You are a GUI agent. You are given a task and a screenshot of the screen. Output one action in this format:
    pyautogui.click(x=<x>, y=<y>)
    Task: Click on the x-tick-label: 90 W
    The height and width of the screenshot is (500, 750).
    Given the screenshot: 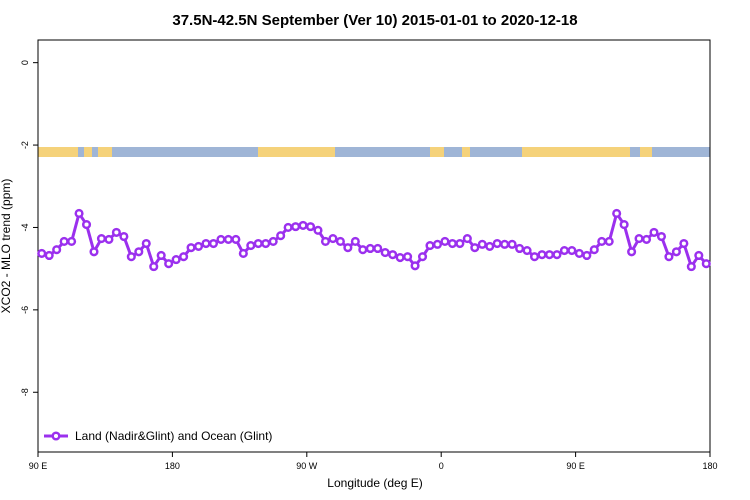 What is the action you would take?
    pyautogui.click(x=307, y=466)
    